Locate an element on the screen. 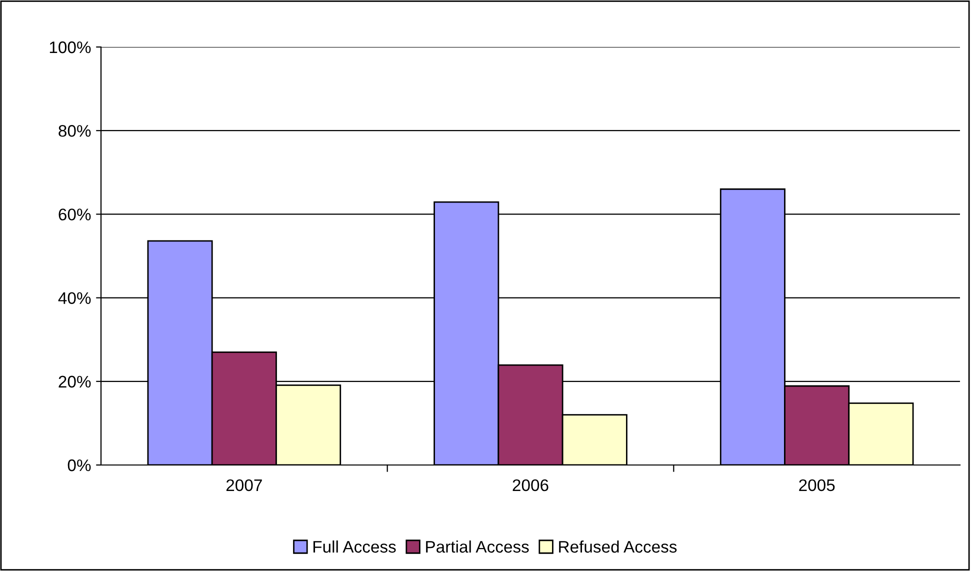 The height and width of the screenshot is (571, 971). legend-label: Refused Access is located at coordinates (618, 546).